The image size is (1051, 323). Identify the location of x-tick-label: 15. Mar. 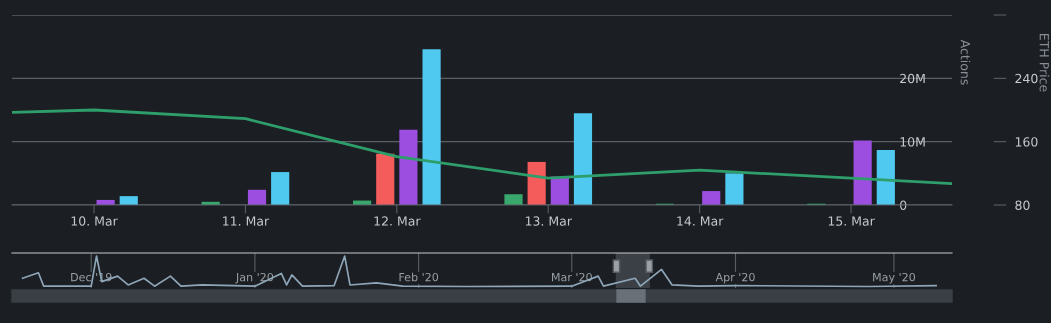
(851, 221).